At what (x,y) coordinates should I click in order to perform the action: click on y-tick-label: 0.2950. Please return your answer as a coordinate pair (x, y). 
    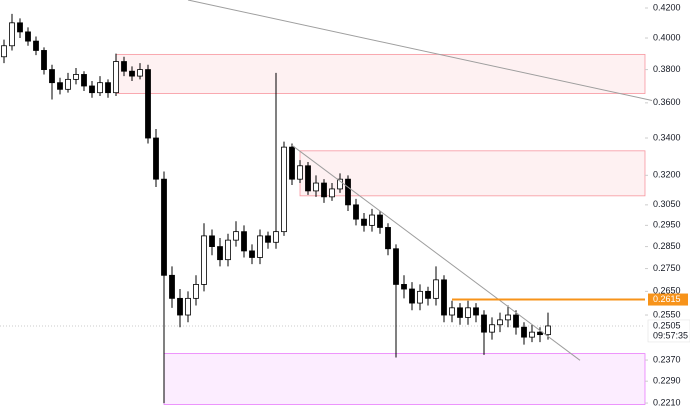
    Looking at the image, I should click on (667, 225).